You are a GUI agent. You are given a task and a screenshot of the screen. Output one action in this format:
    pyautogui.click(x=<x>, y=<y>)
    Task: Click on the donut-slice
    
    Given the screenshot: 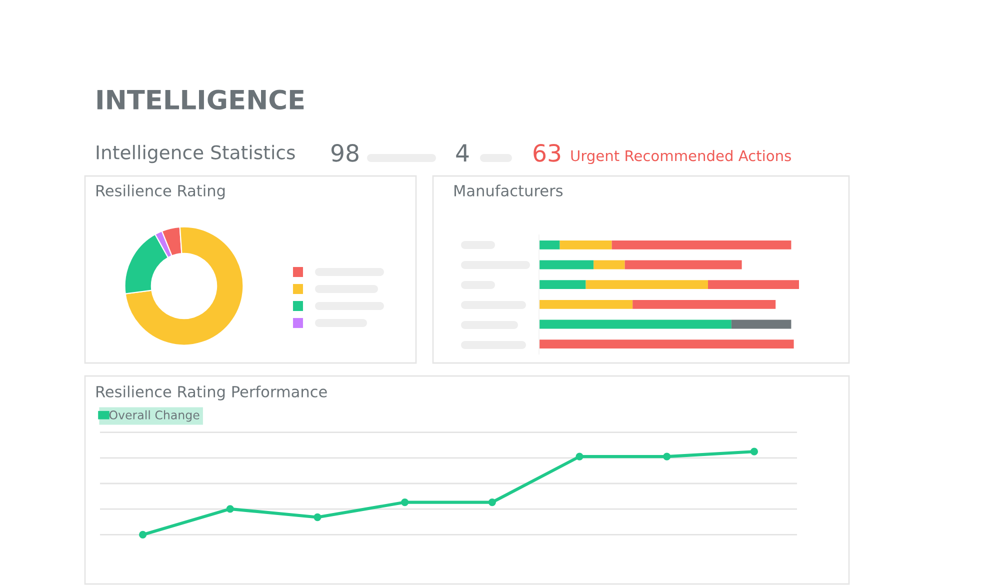 What is the action you would take?
    pyautogui.click(x=184, y=286)
    